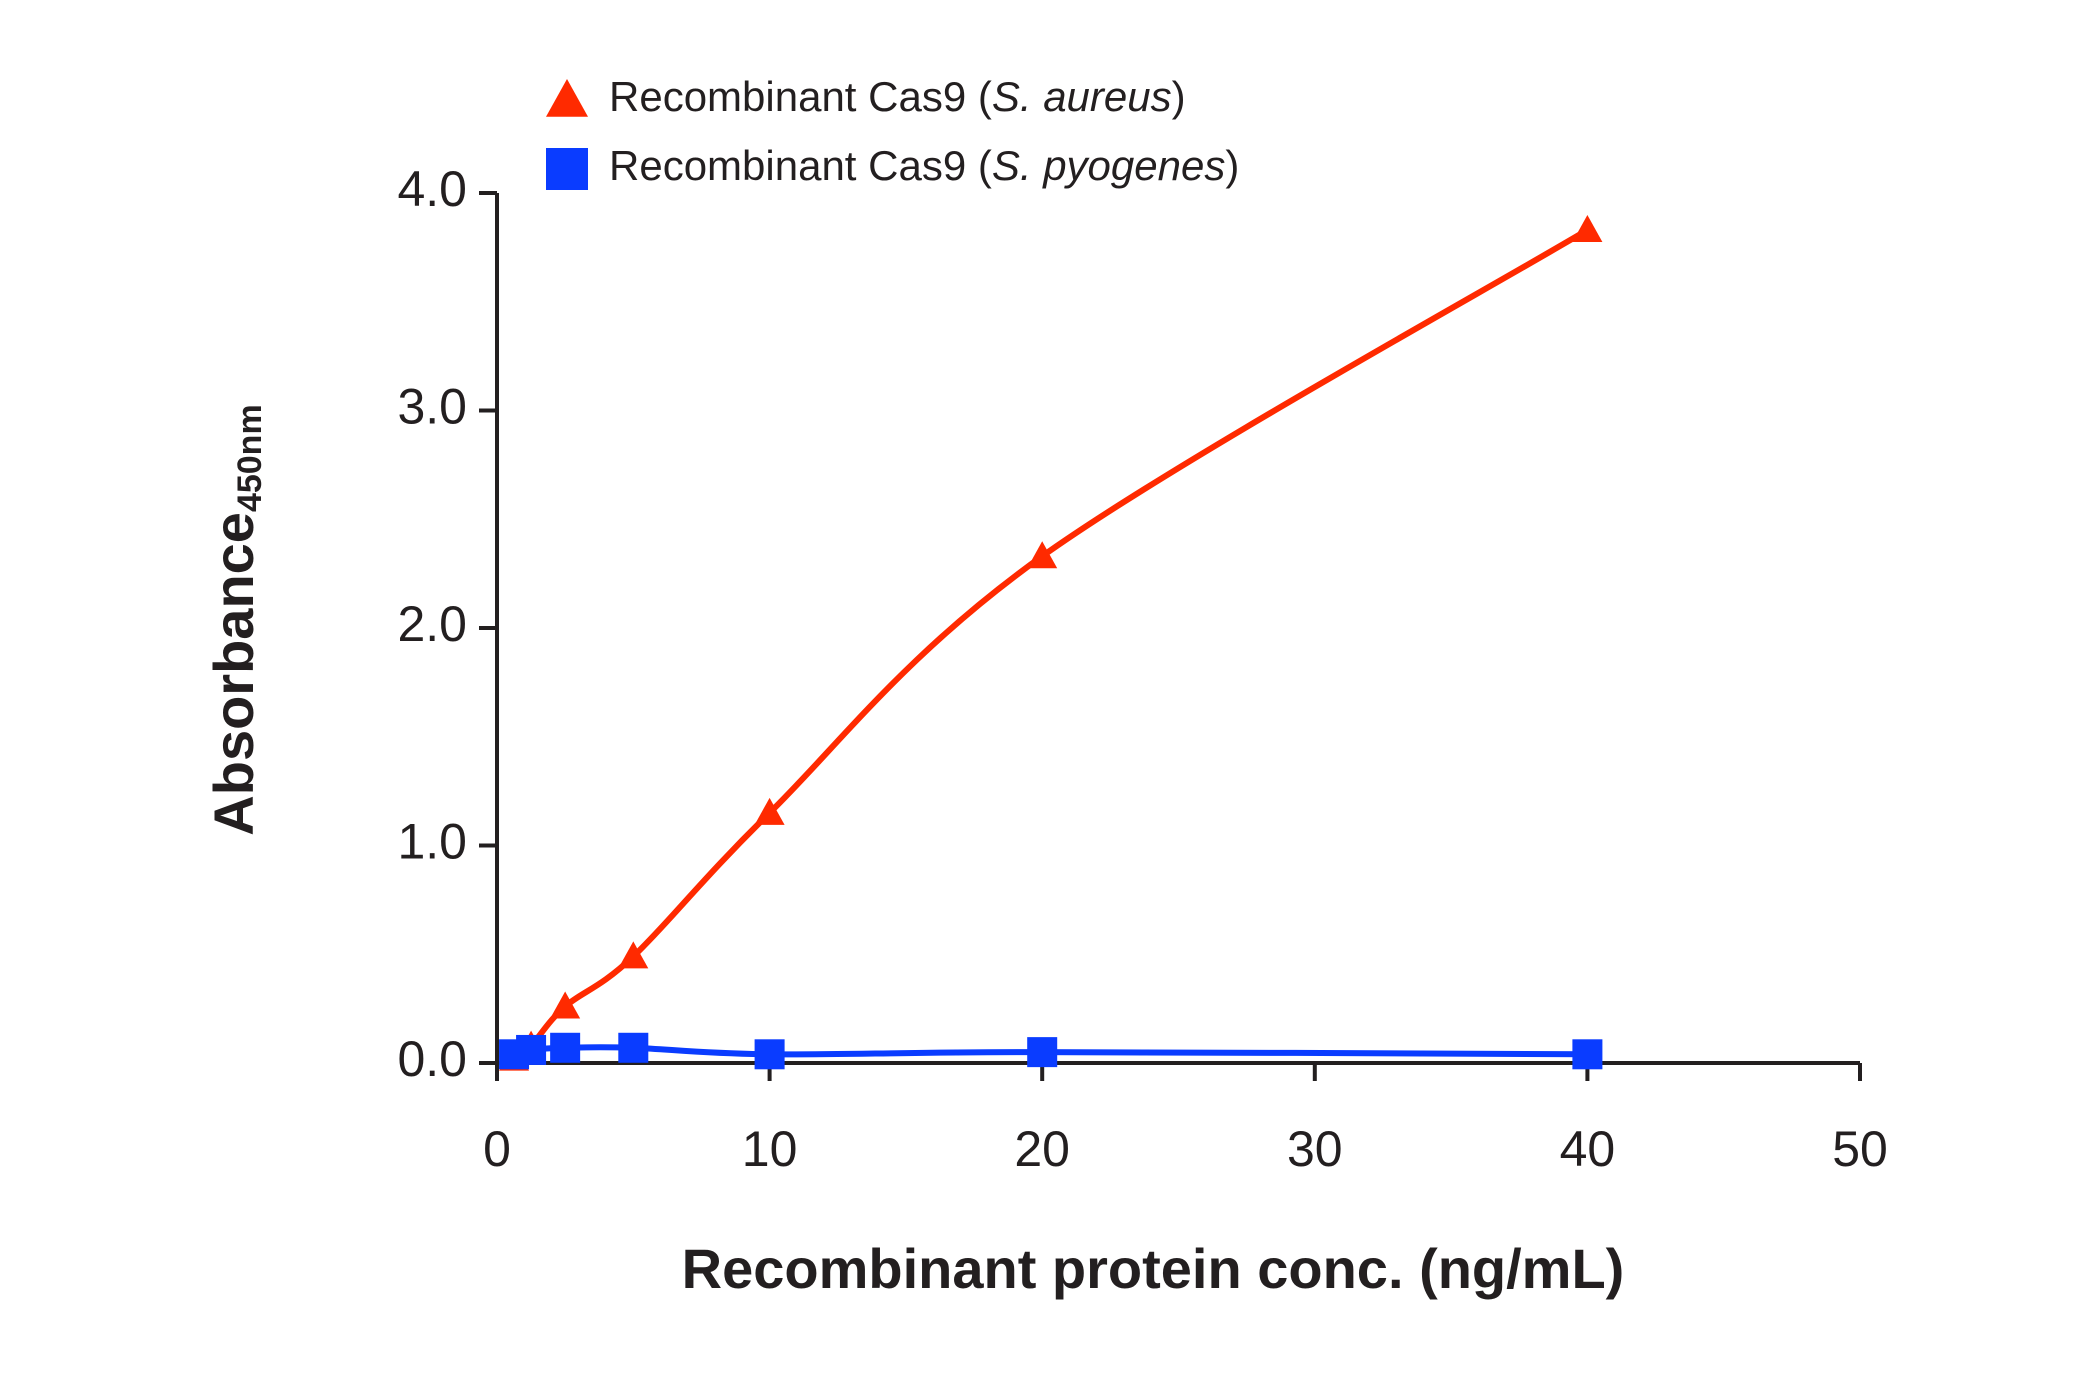 The height and width of the screenshot is (1400, 2080). What do you see at coordinates (233, 674) in the screenshot?
I see `y-axis-label-main: Absorbance` at bounding box center [233, 674].